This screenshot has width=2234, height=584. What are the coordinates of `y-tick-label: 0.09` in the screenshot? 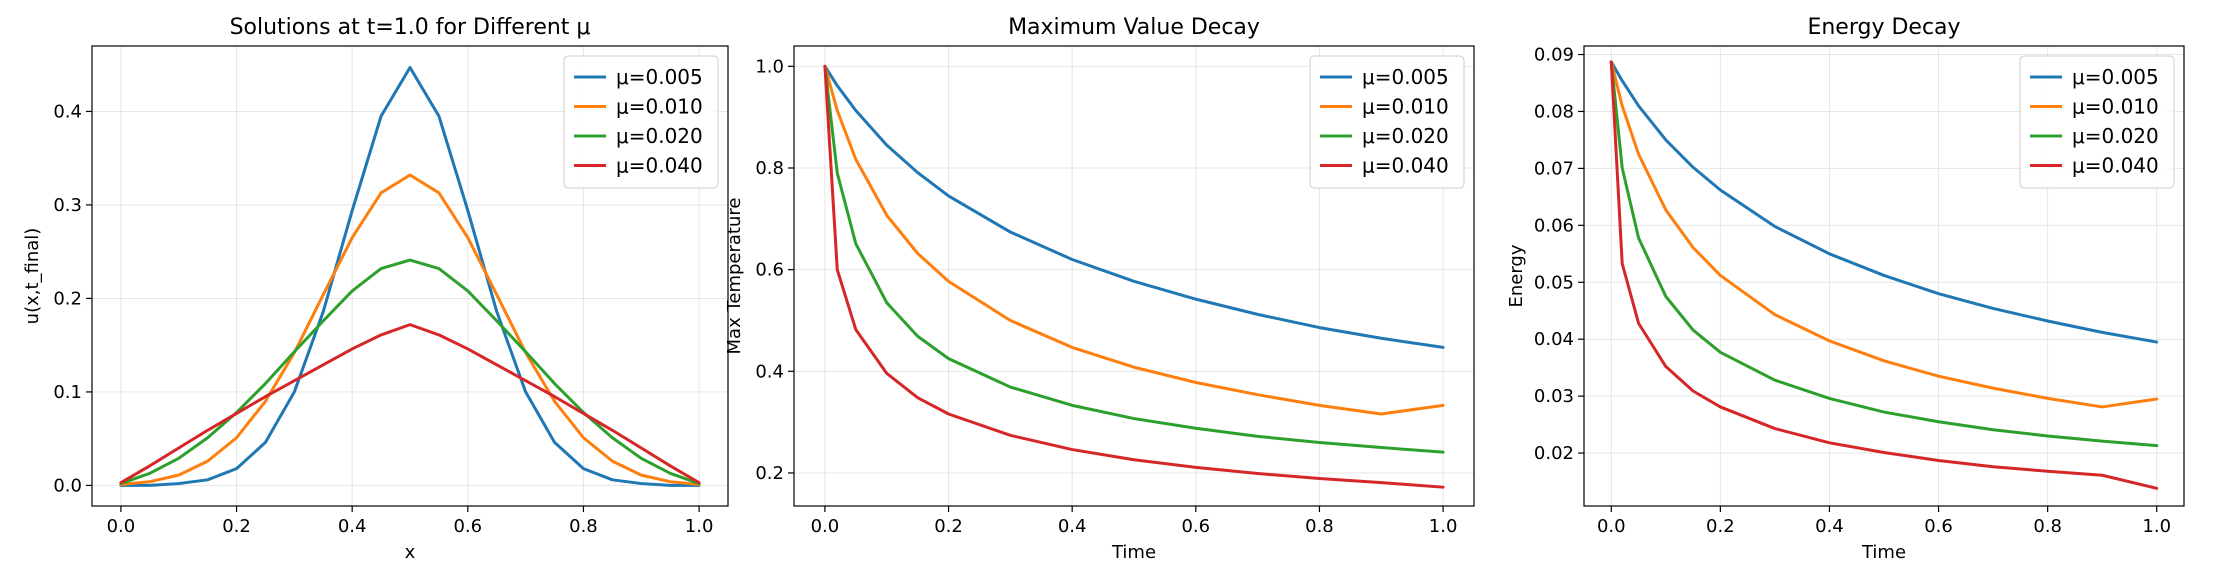 It's located at (1554, 55).